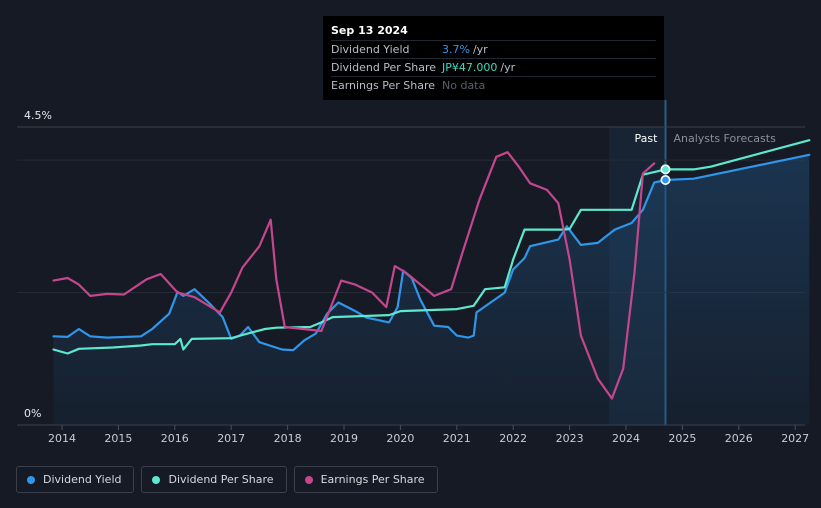 The width and height of the screenshot is (821, 508). What do you see at coordinates (464, 85) in the screenshot?
I see `tooltip-value: No data` at bounding box center [464, 85].